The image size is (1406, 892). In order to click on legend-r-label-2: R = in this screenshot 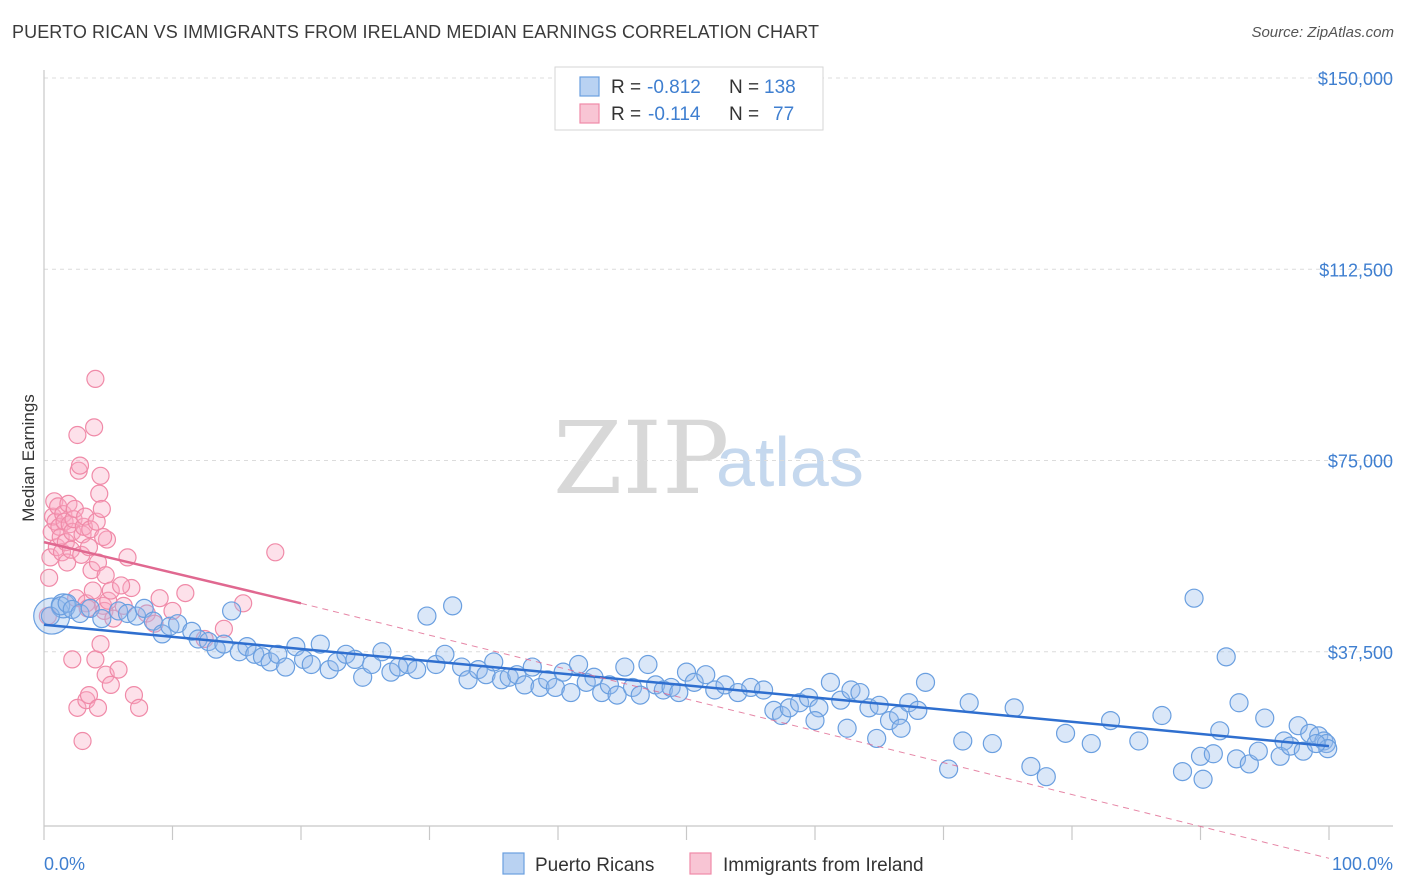, I will do `click(626, 114)`.